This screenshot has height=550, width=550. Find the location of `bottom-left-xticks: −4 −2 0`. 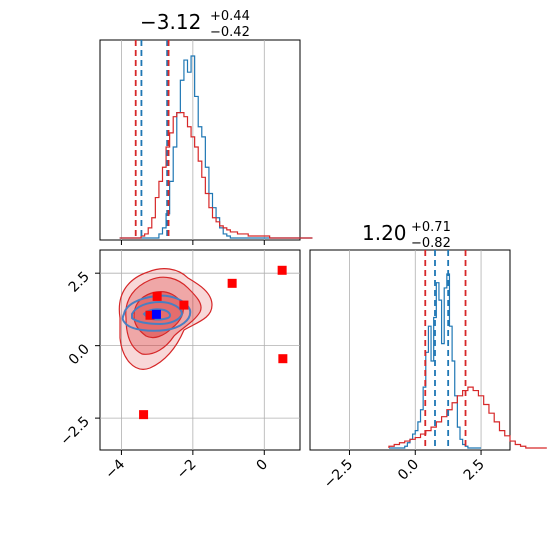

bottom-left-xticks: −4 −2 0 is located at coordinates (186, 466).